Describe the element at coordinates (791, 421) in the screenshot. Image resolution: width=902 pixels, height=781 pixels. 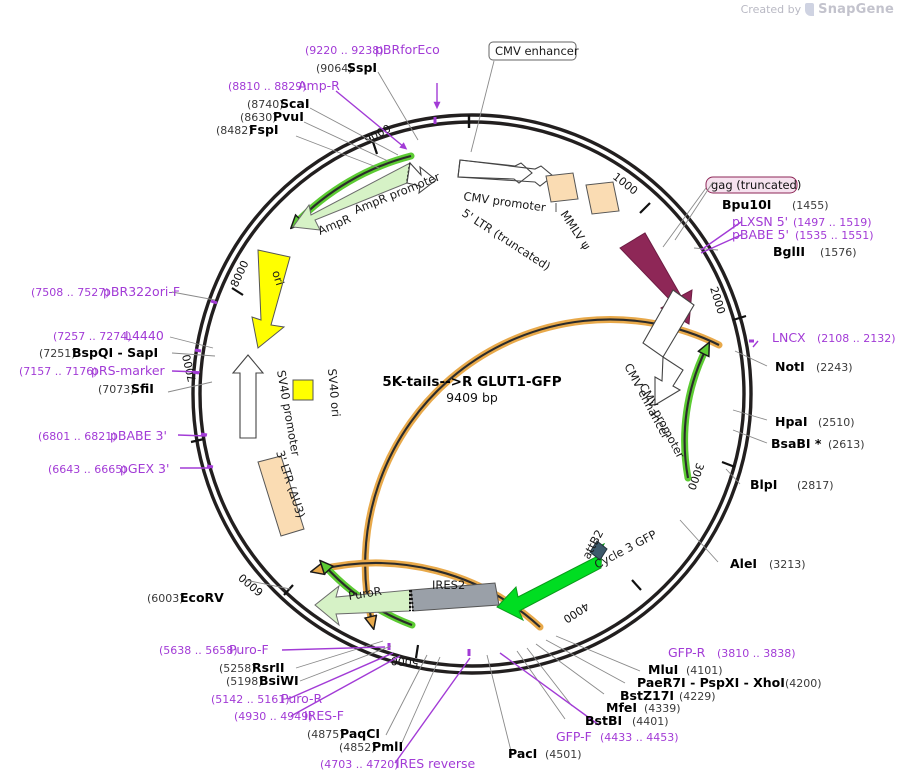
I see `enzyme-label: HpaI` at that location.